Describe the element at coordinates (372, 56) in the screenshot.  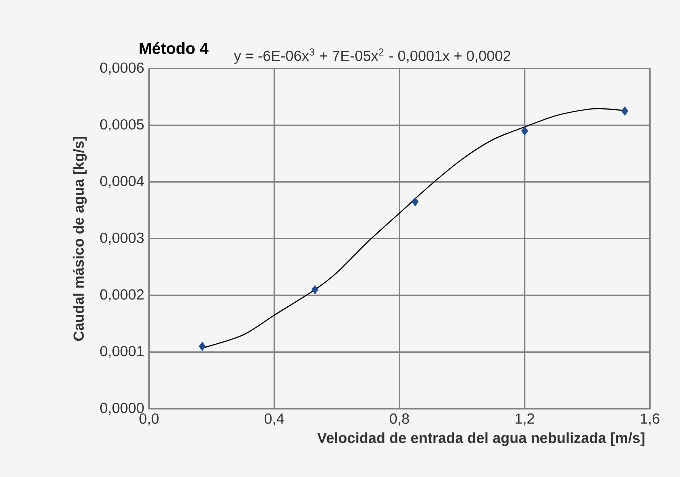
I see `text: y = -6E-06x$^{3}$ + 7E-05x$^{2}$ - 0,0001x + 0,0002` at that location.